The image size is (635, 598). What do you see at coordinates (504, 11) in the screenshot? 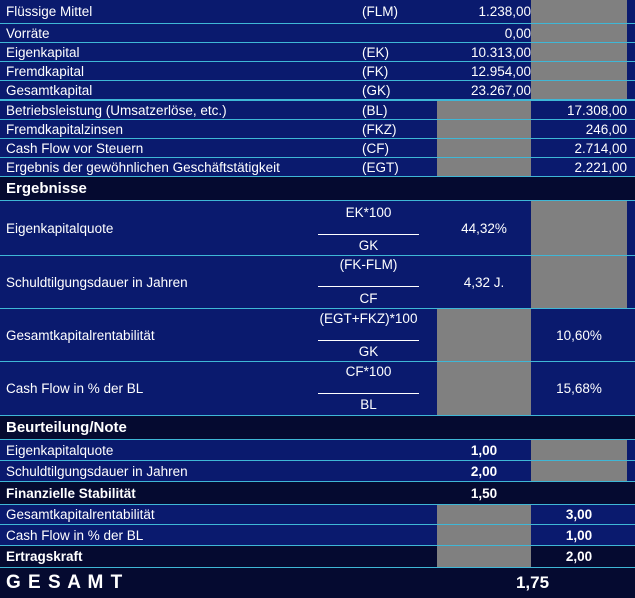
I see `row-value: 1.238,00` at bounding box center [504, 11].